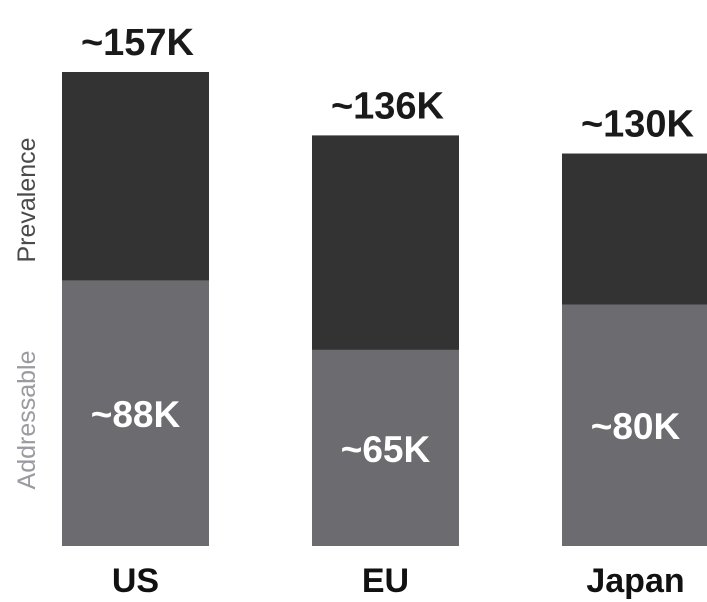 This screenshot has width=707, height=602. I want to click on total-label-eu: ~136K, so click(388, 106).